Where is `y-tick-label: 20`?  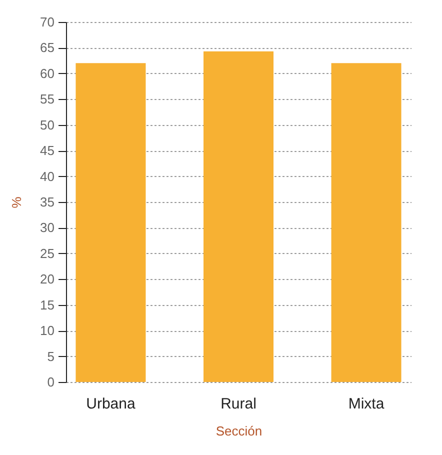
y-tick-label: 20 is located at coordinates (47, 279).